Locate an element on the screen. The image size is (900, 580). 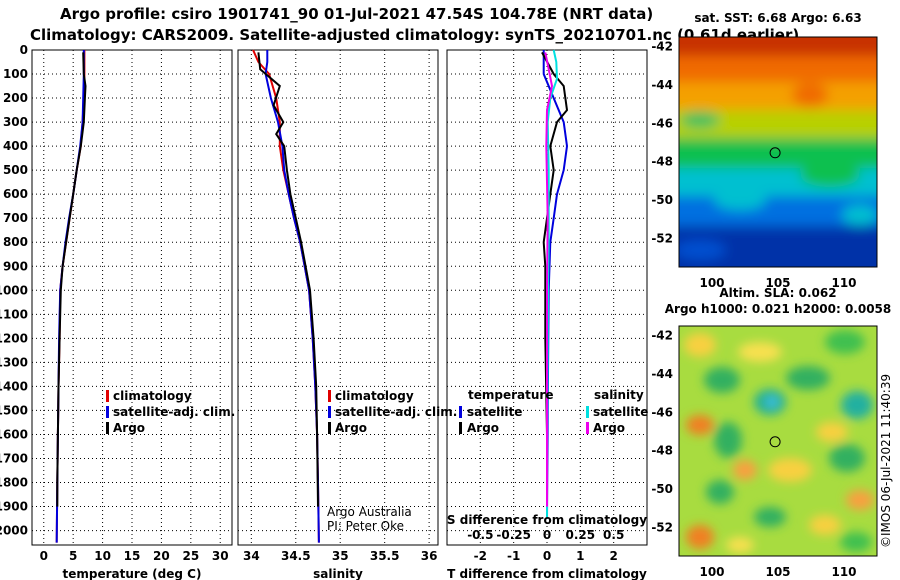
s-diff-tick-label: -0.5 is located at coordinates (480, 535).